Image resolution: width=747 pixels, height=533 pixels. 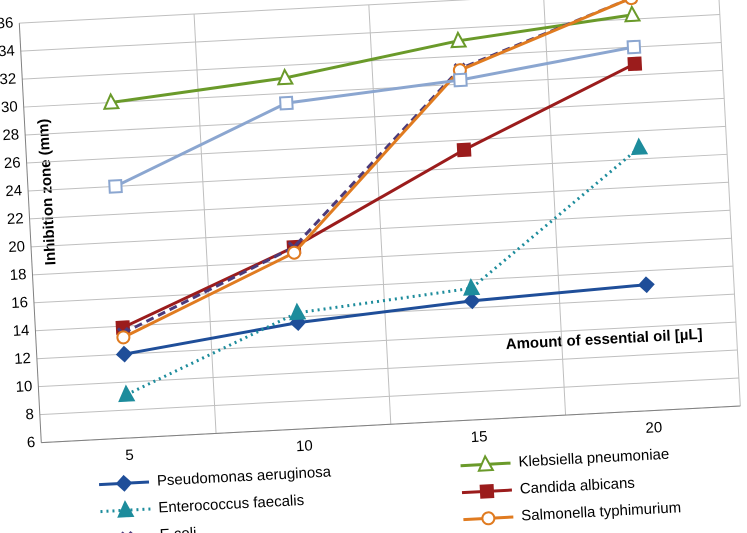 I want to click on y-tick-label: 8, so click(x=29, y=414).